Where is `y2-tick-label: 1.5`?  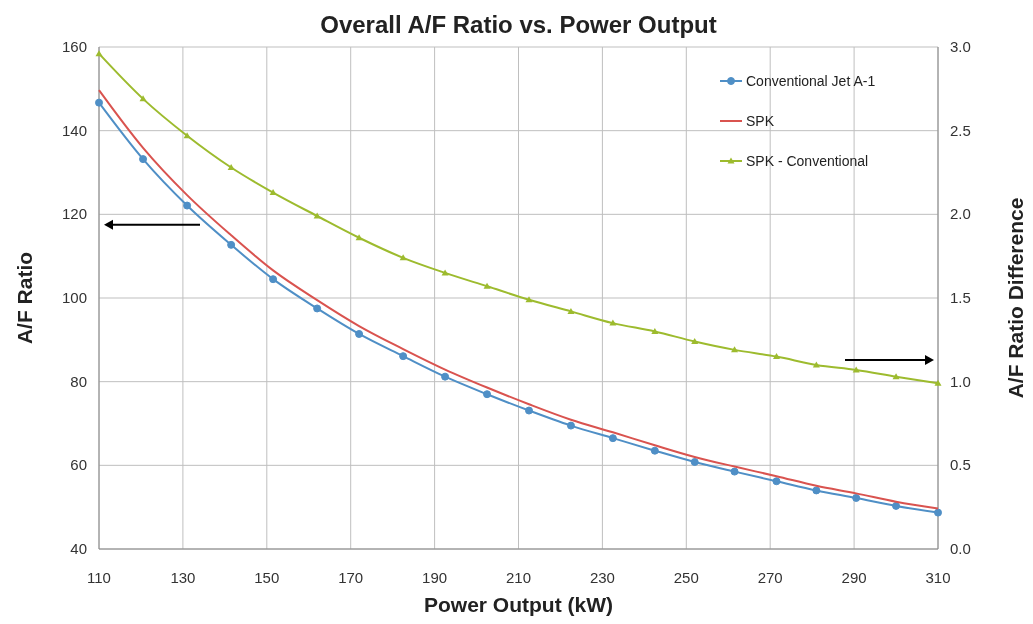
y2-tick-label: 1.5 is located at coordinates (960, 297).